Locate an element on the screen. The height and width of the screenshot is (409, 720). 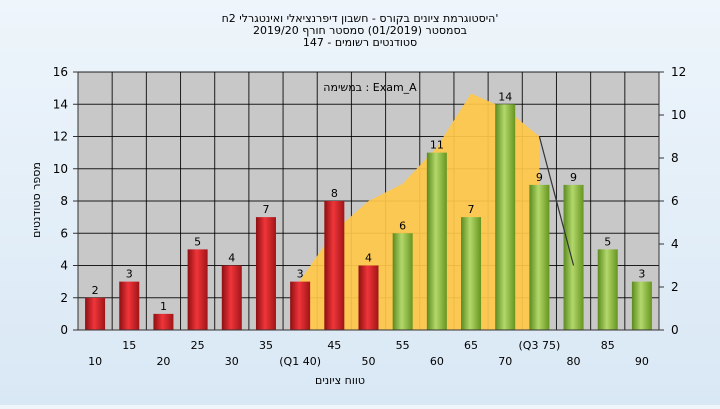
x-tick-label: 10 is located at coordinates (95, 361).